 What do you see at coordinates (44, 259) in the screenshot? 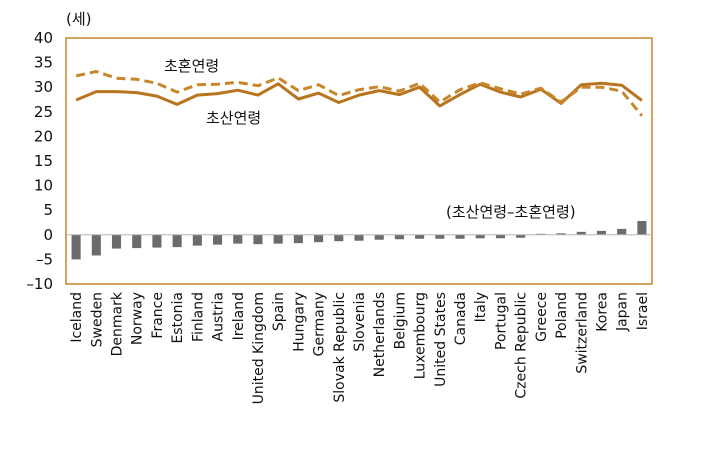
I see `y-tick-label: –5` at bounding box center [44, 259].